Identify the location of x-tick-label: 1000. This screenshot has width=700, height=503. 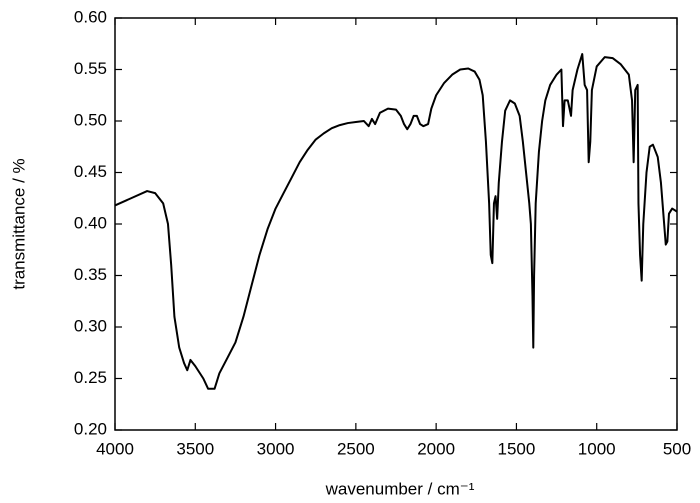
(597, 448).